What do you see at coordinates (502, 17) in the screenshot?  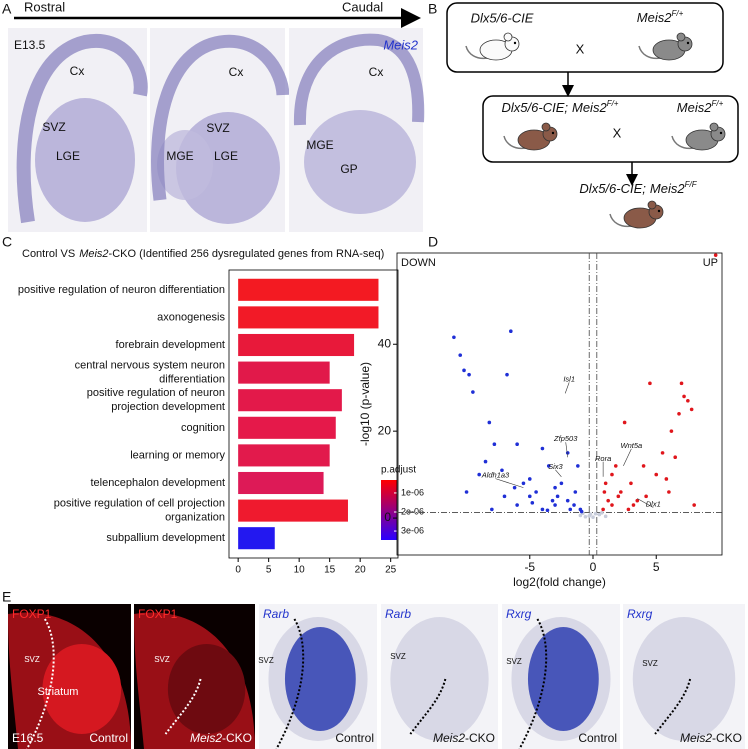 I see `genotype: Dlx5/6-CIE` at bounding box center [502, 17].